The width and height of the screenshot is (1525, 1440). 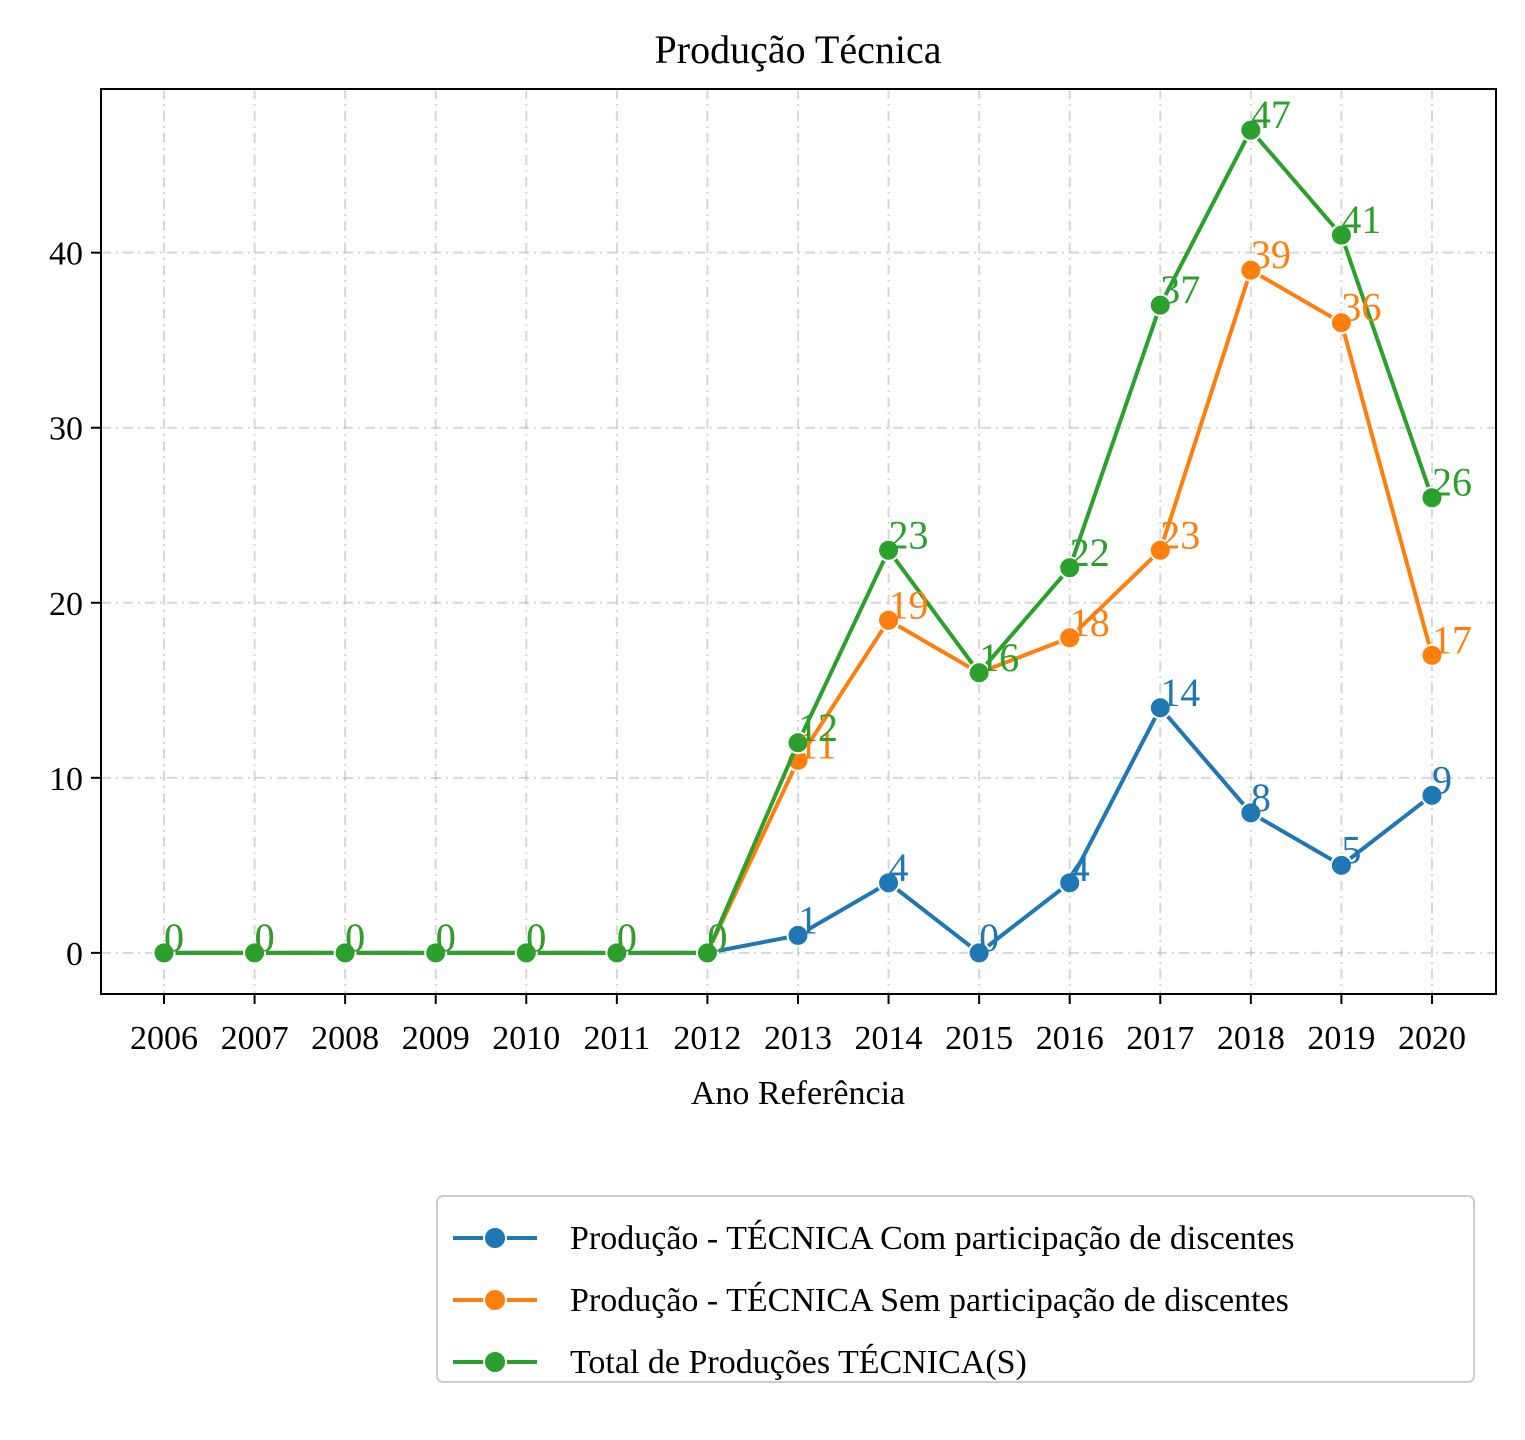 I want to click on data-label: 22, so click(x=1090, y=552).